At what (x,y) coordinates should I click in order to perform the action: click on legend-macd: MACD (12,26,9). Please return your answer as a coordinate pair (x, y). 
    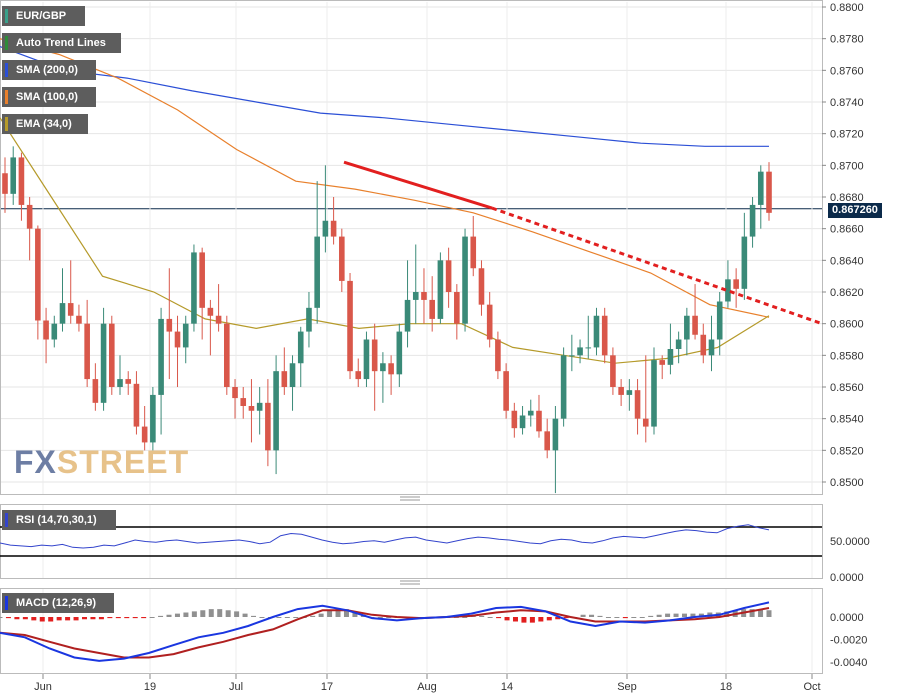
    Looking at the image, I should click on (58, 603).